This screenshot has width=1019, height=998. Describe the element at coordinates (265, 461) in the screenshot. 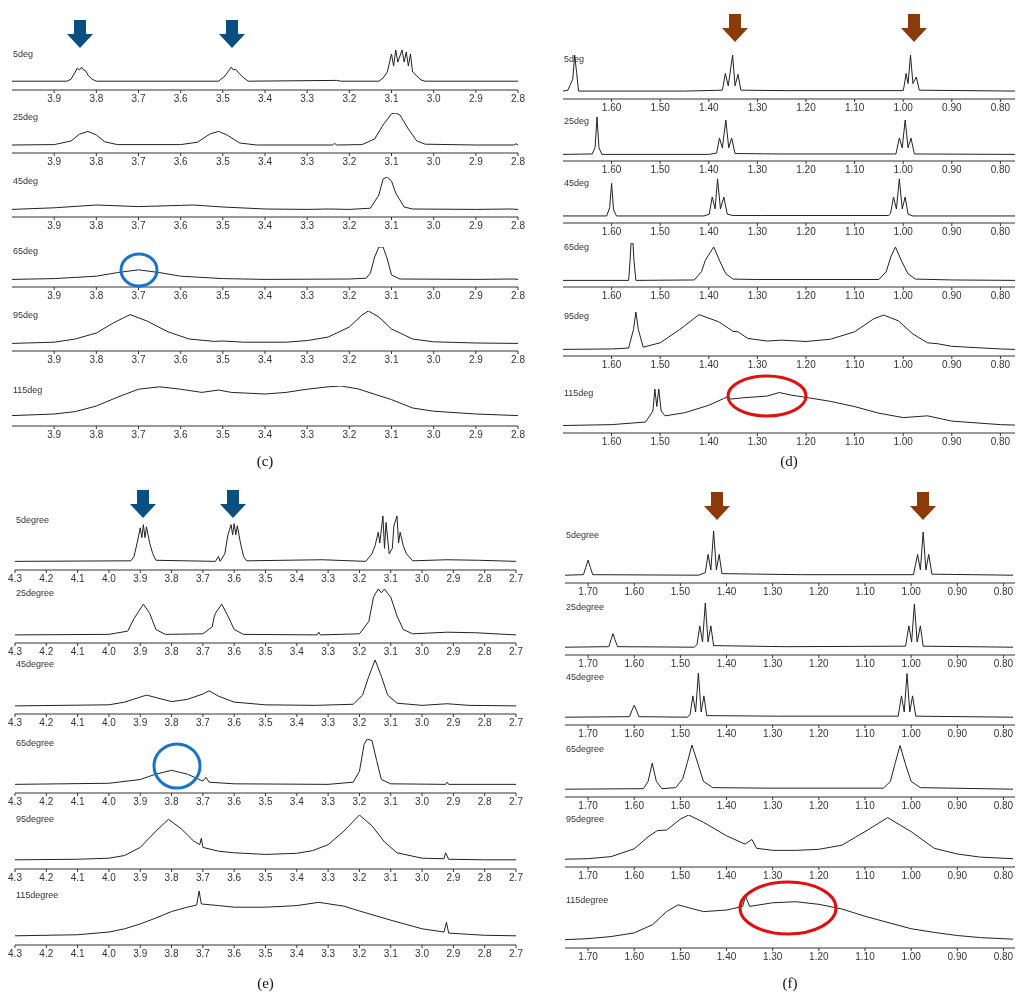

I see `text: (c)` at that location.